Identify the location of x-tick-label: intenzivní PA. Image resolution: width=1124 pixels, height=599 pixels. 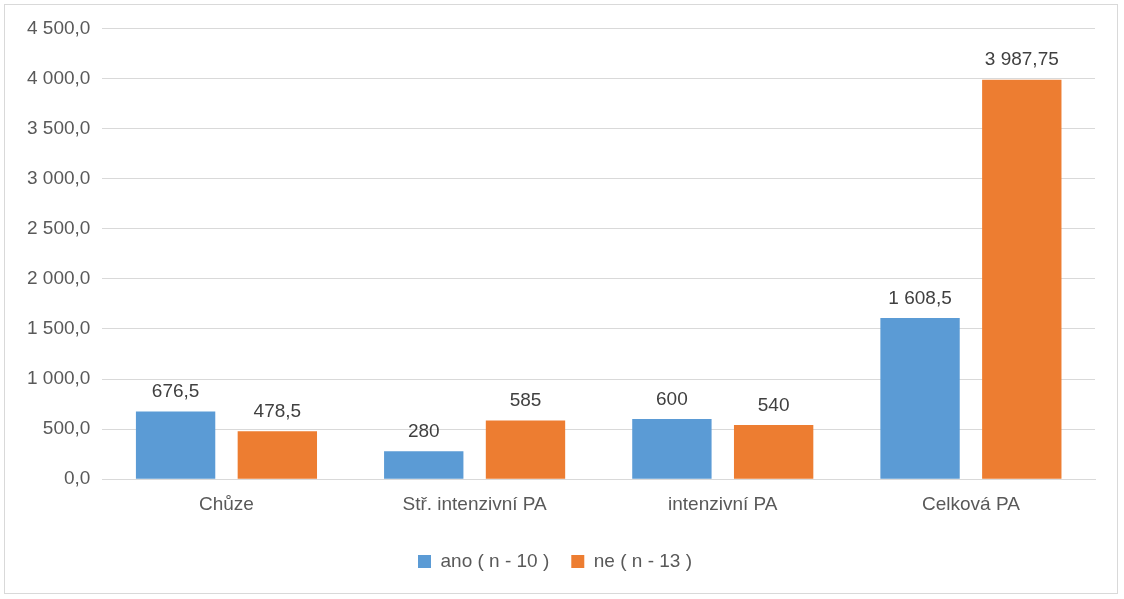
(723, 503).